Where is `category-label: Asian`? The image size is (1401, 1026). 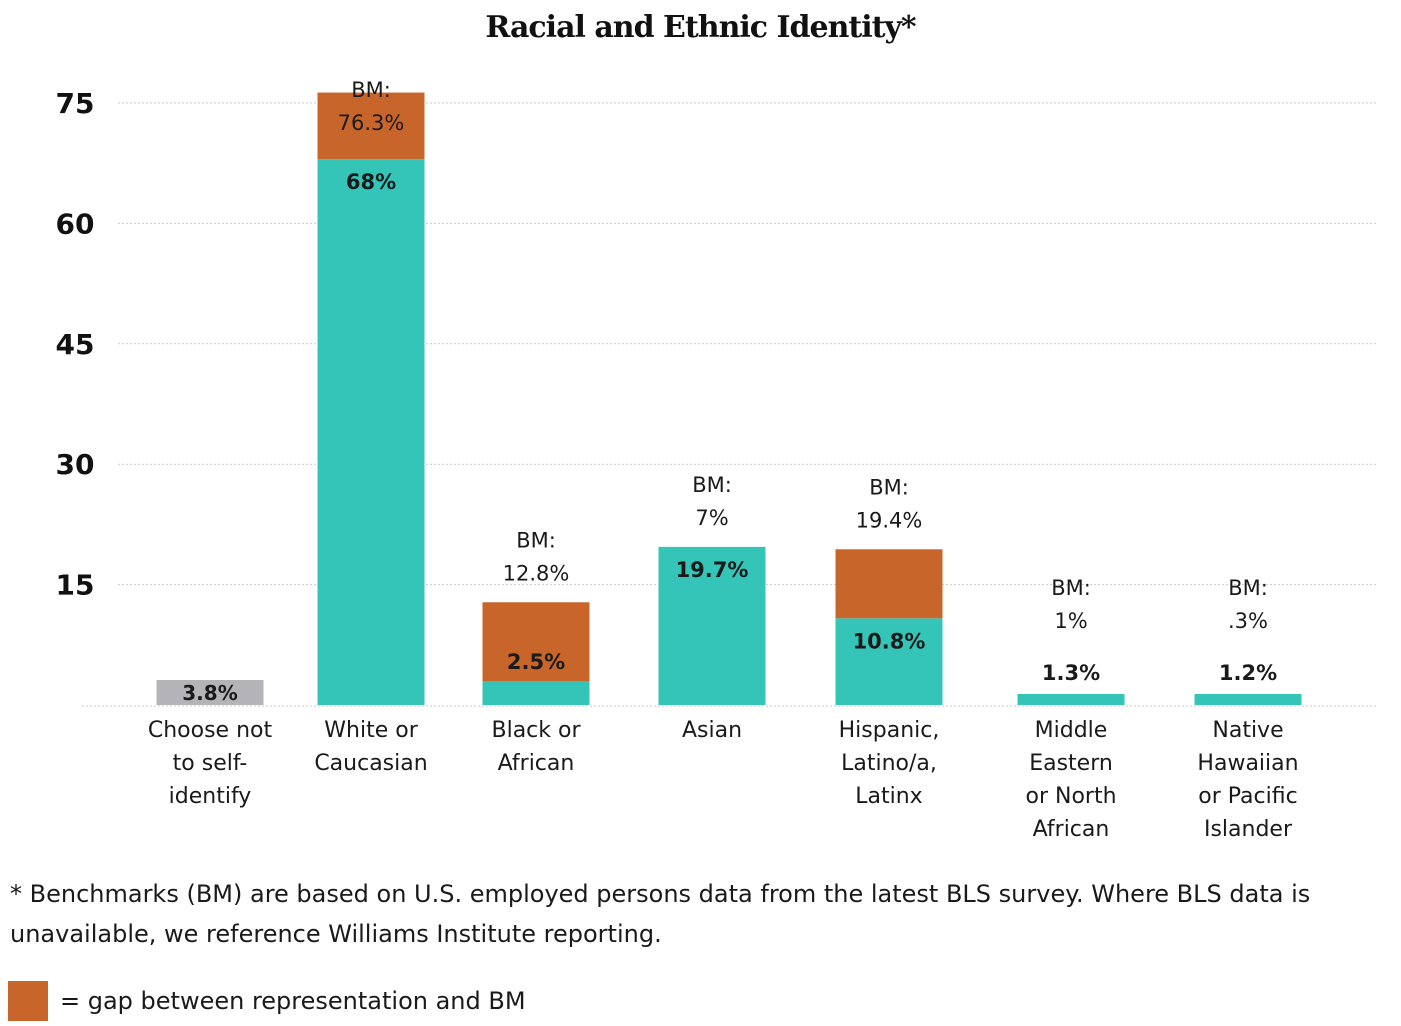 category-label: Asian is located at coordinates (712, 730).